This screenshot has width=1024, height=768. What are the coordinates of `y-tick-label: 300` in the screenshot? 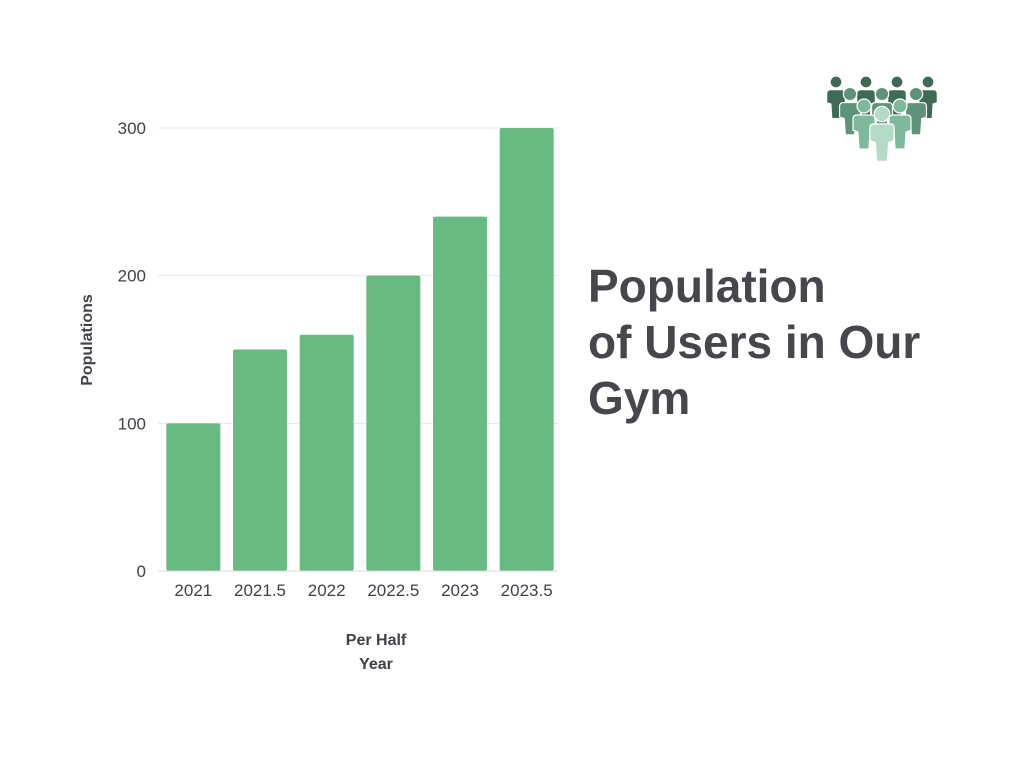 It's located at (132, 128).